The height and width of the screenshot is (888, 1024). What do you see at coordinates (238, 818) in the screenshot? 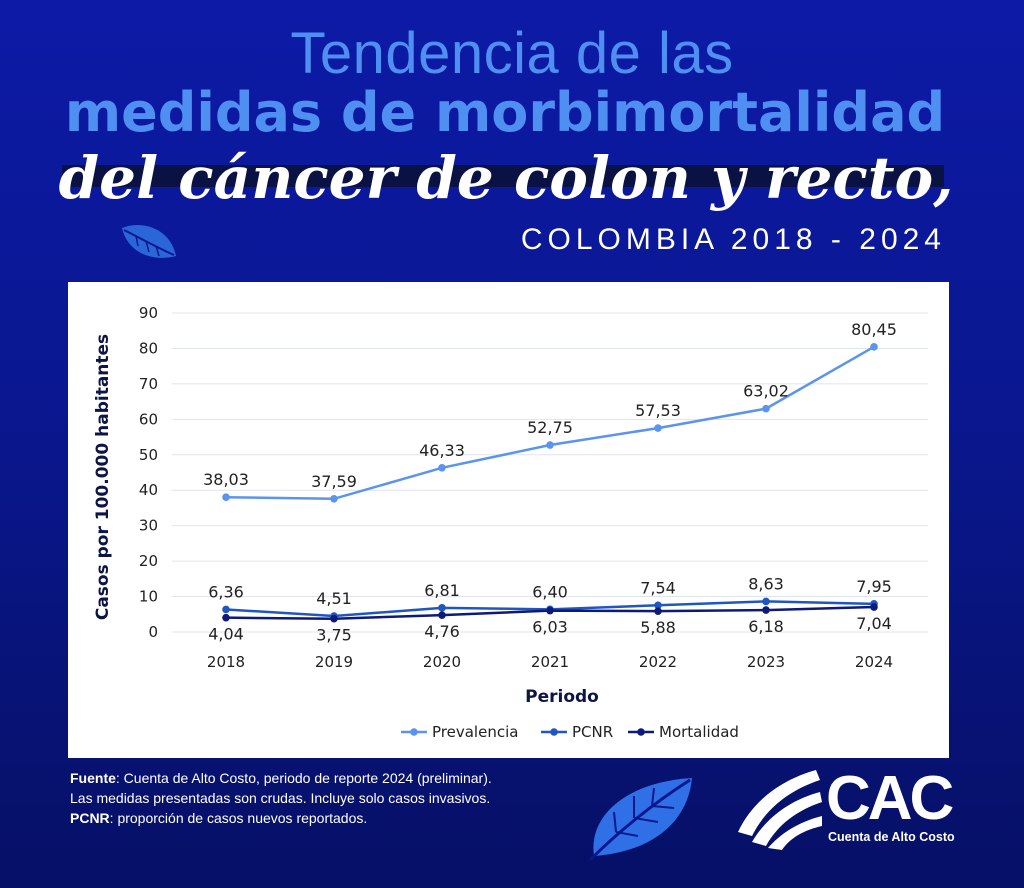
I see `pcnr-text: : proporción de casos nuevos reportados.` at bounding box center [238, 818].